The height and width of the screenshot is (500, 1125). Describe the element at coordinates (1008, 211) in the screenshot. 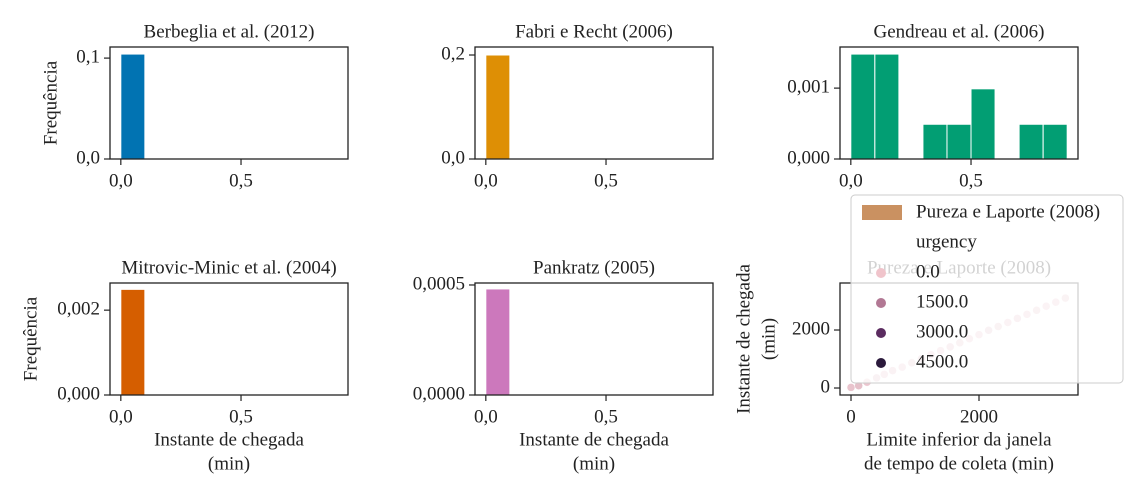

I see `legend-label: Pureza e Laporte (2008)` at that location.